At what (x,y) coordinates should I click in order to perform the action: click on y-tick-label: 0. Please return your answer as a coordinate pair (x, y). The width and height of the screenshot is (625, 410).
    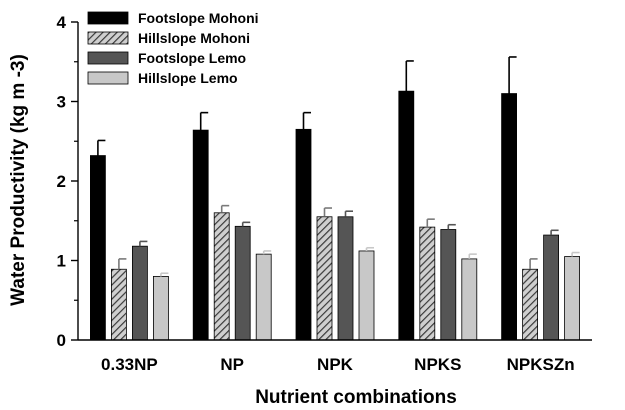
    Looking at the image, I should click on (61, 340).